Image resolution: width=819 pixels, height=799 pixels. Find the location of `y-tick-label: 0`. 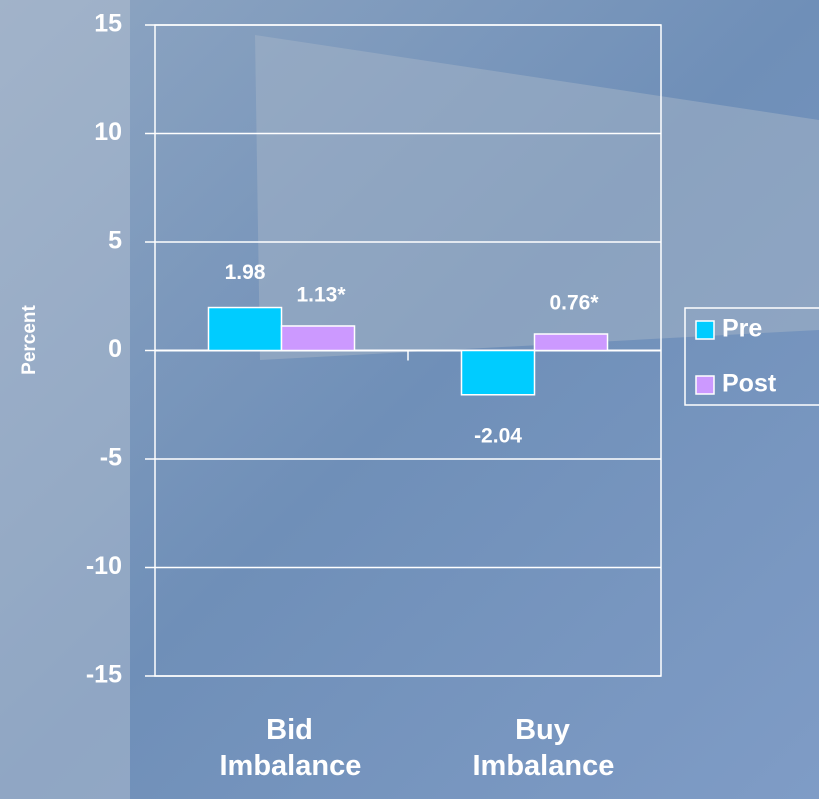

y-tick-label: 0 is located at coordinates (115, 349).